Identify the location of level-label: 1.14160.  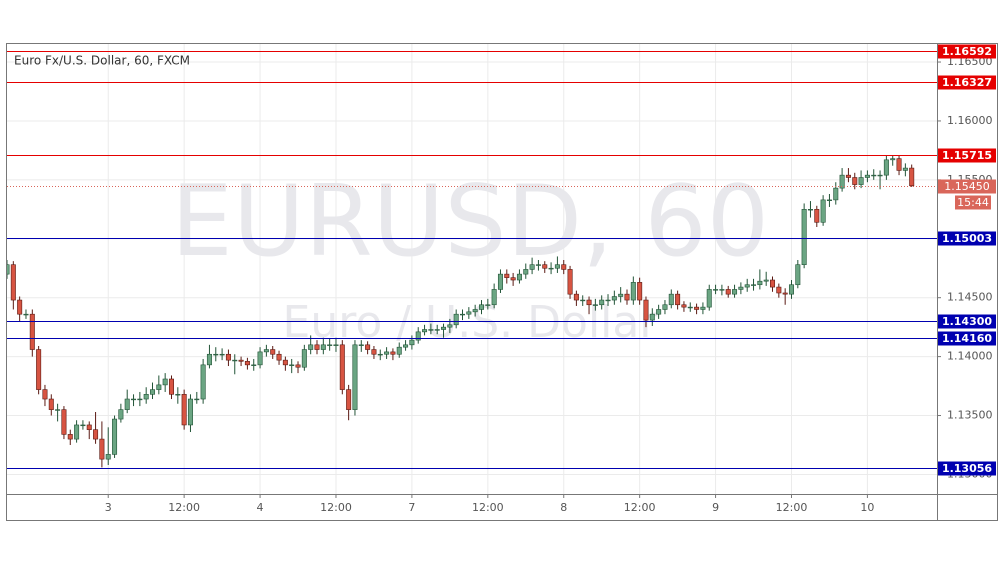
(967, 338).